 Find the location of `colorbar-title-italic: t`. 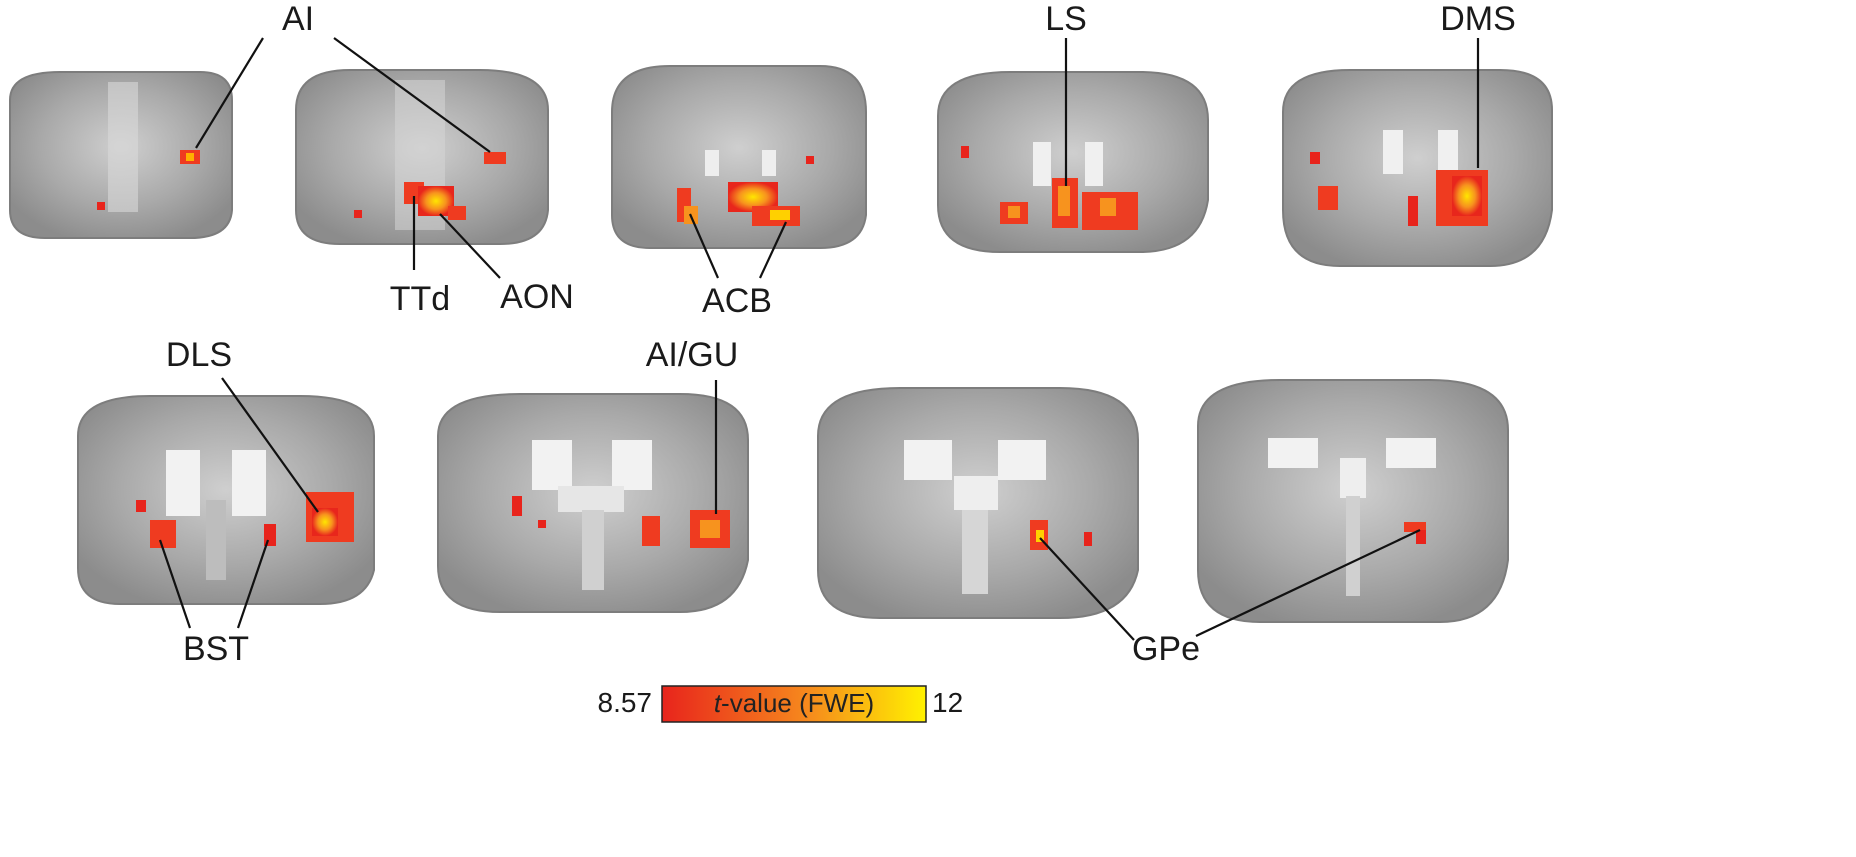

colorbar-title-italic: t is located at coordinates (718, 703).